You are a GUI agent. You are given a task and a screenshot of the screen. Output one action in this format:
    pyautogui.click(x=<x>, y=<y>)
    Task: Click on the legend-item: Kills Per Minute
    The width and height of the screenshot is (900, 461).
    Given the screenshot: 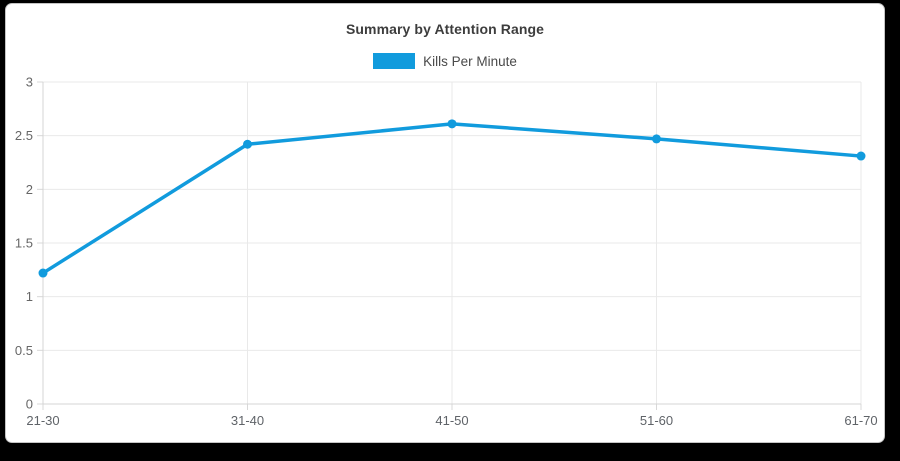 What is the action you would take?
    pyautogui.click(x=445, y=61)
    